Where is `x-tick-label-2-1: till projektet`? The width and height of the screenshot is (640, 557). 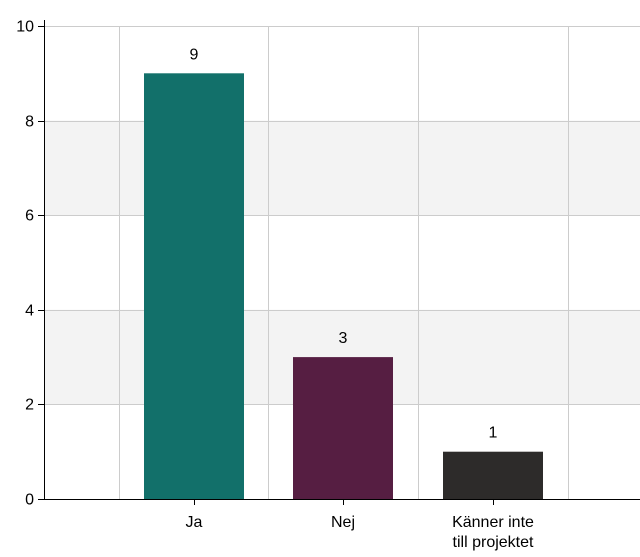 x-tick-label-2-1: till projektet is located at coordinates (493, 542).